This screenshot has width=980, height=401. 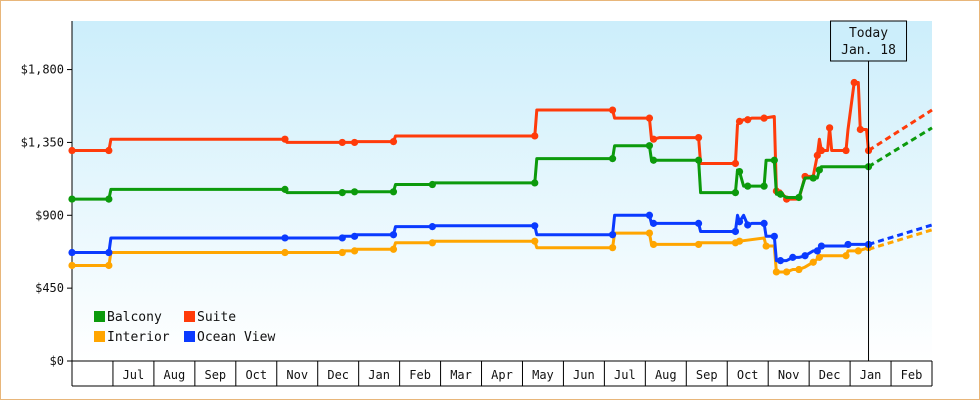 I want to click on y-tick-label: $450, so click(x=49, y=288).